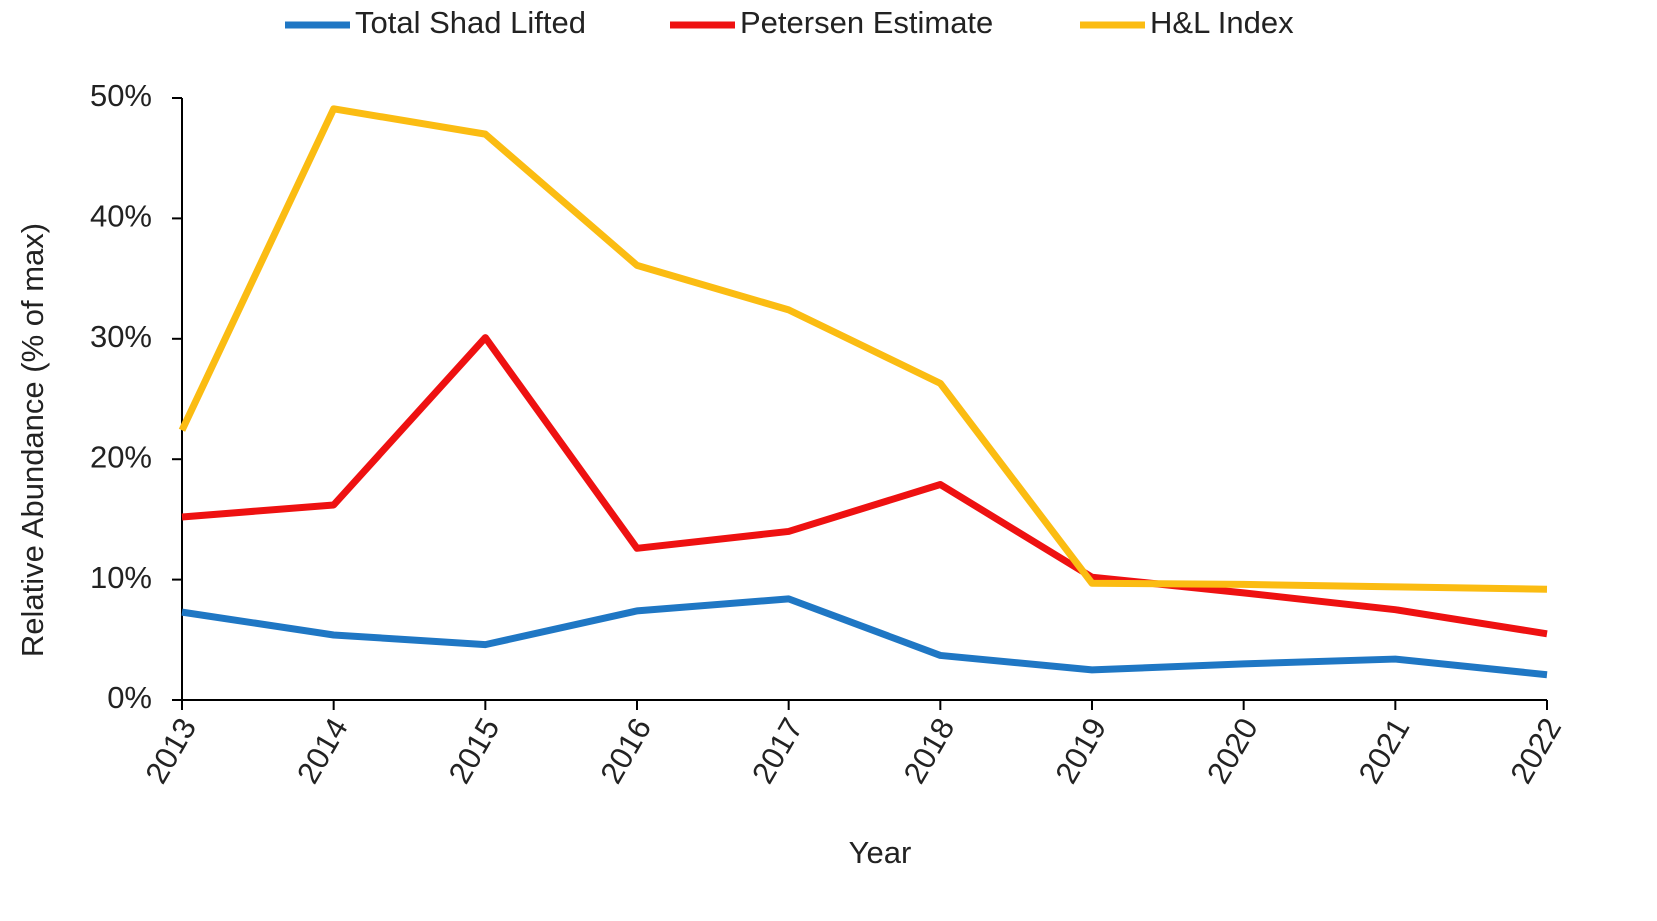 This screenshot has width=1657, height=921. Describe the element at coordinates (474, 750) in the screenshot. I see `x-tick-label: 2015` at that location.